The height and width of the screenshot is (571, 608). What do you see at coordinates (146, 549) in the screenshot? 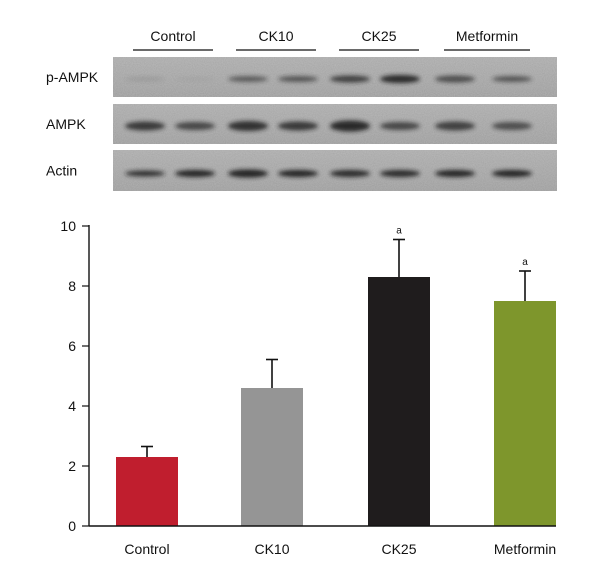
I see `x-tick-label-control: Control` at bounding box center [146, 549].